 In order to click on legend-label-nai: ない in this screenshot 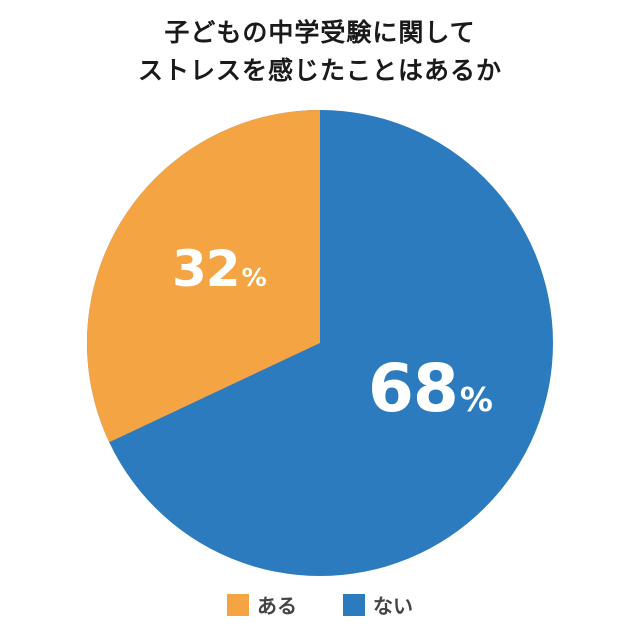, I will do `click(393, 606)`.